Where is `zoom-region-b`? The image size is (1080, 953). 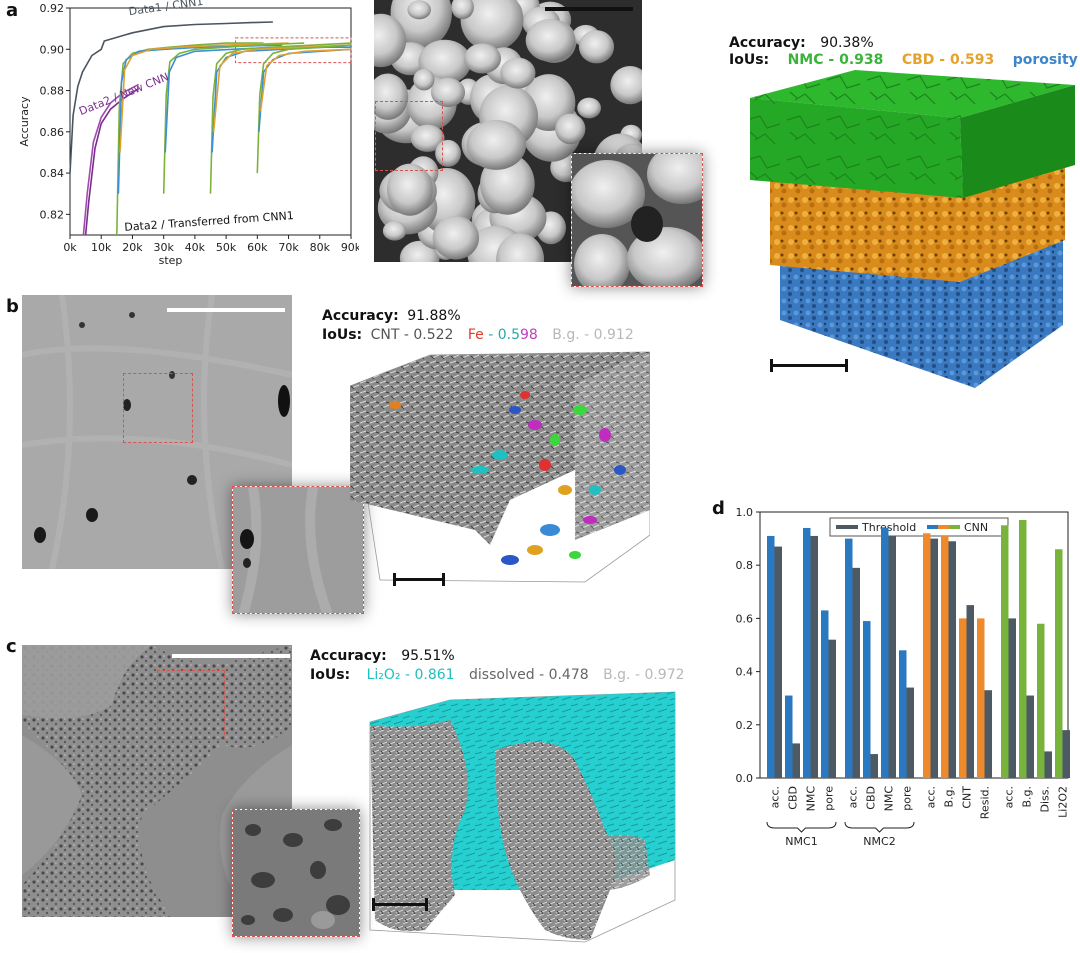 zoom-region-b is located at coordinates (158, 408).